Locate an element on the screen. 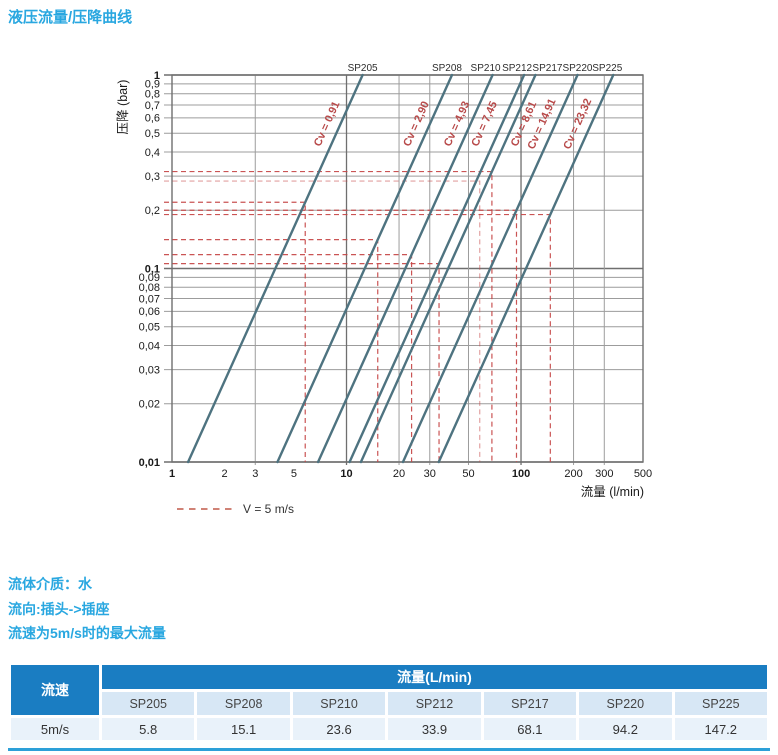 The width and height of the screenshot is (778, 755). x-tick-label: 3 is located at coordinates (255, 474).